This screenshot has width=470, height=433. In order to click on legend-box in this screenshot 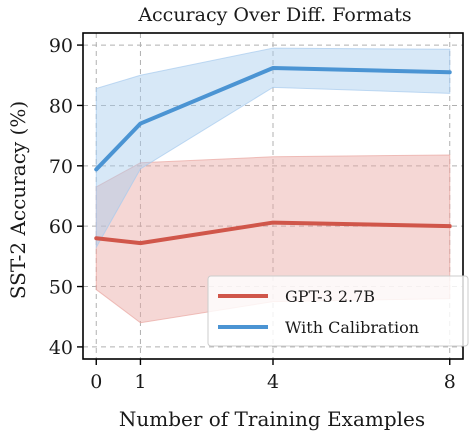, I will do `click(338, 311)`.